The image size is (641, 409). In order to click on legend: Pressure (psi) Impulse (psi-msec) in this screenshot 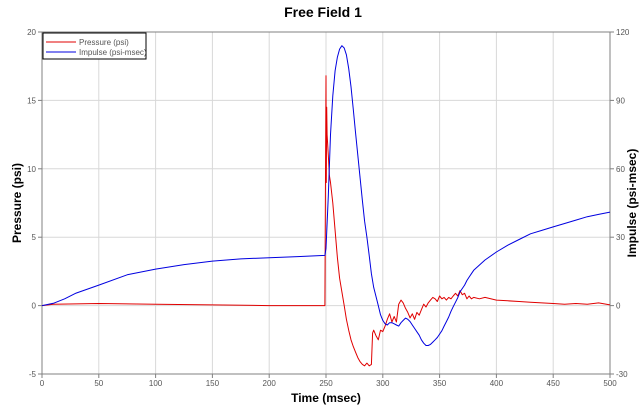, I will do `click(94, 46)`.